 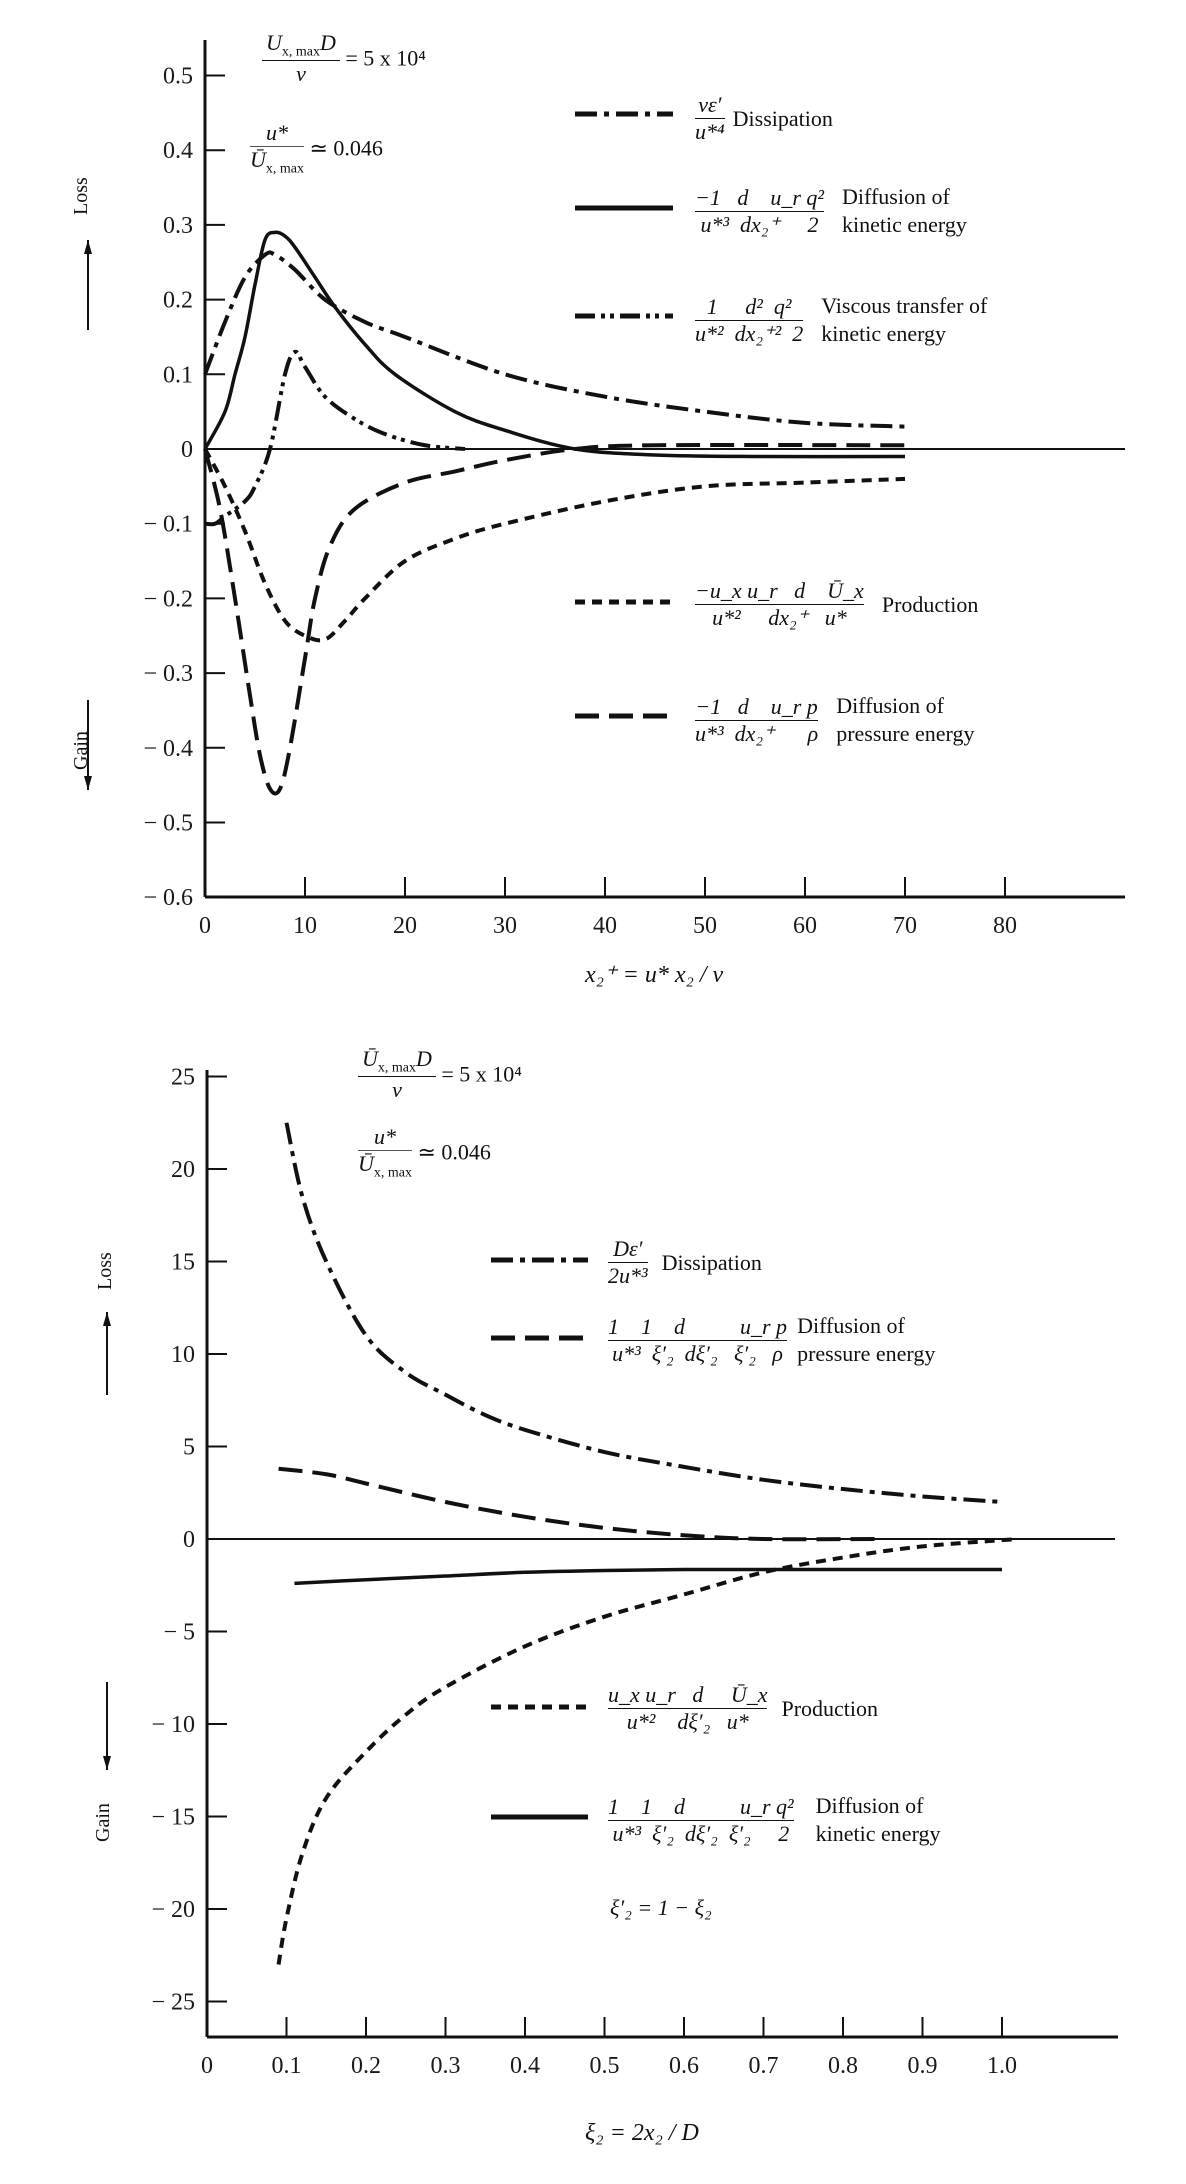 What do you see at coordinates (481, 1074) in the screenshot?
I see `bottom-param-re-value: = 5 x 10⁴` at bounding box center [481, 1074].